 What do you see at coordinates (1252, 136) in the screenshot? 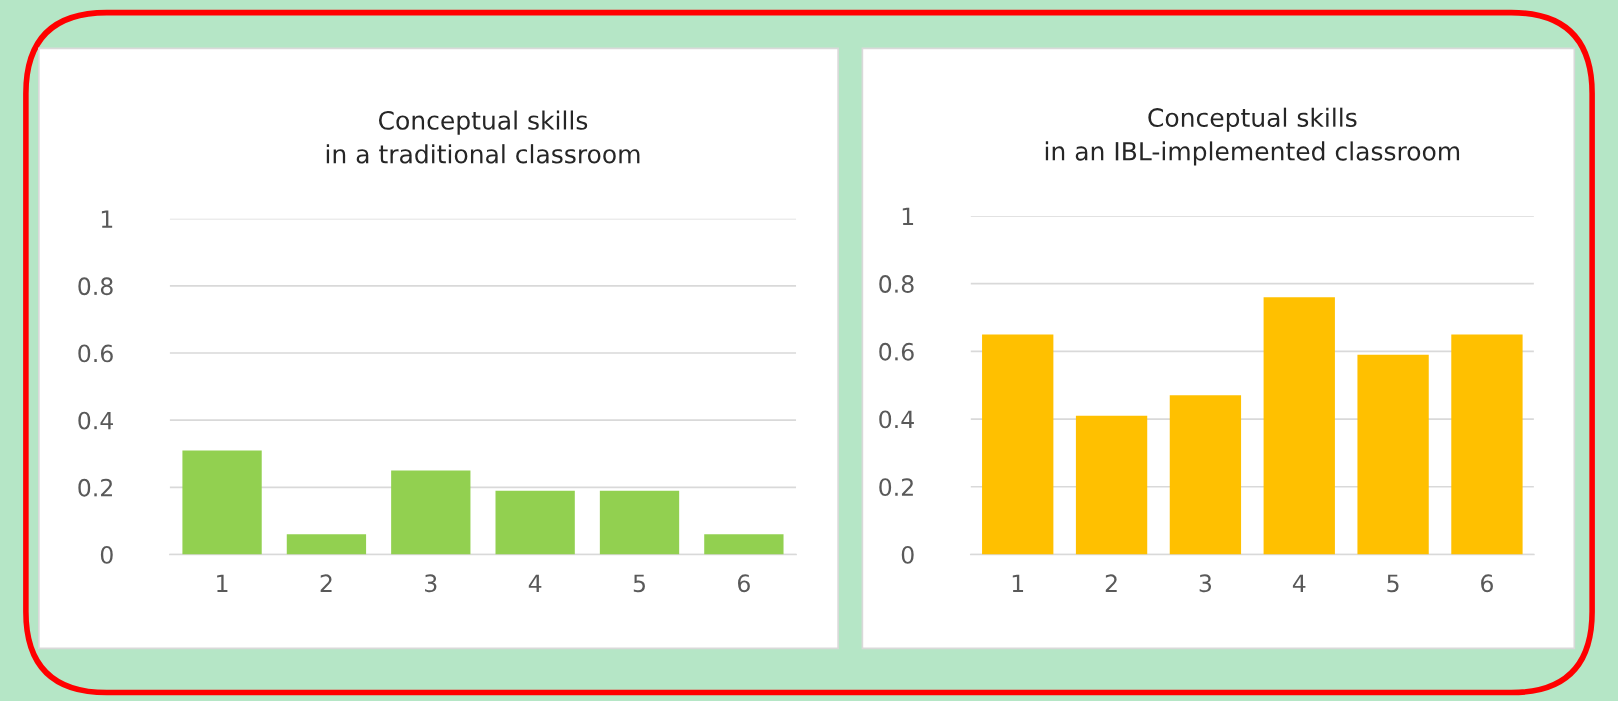
I see `chart-title: Conceptual skills in an IBL-implemented classroom` at bounding box center [1252, 136].